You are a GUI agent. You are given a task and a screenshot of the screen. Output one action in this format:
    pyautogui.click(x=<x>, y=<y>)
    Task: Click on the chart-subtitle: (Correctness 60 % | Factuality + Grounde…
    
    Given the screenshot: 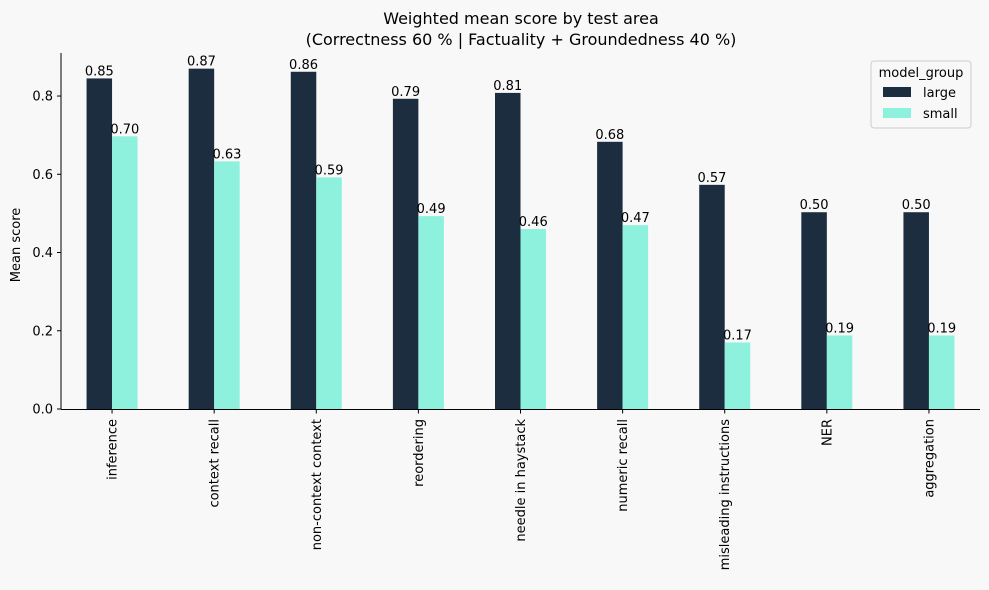 What is the action you would take?
    pyautogui.click(x=521, y=39)
    